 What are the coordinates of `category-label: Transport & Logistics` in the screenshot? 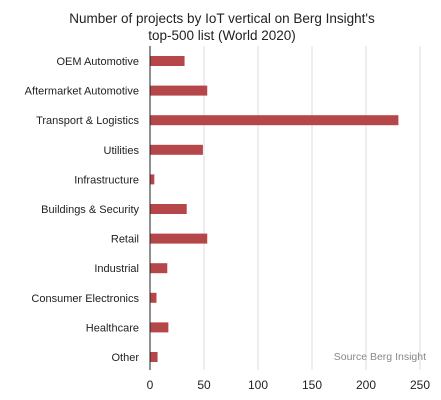 It's located at (87, 121).